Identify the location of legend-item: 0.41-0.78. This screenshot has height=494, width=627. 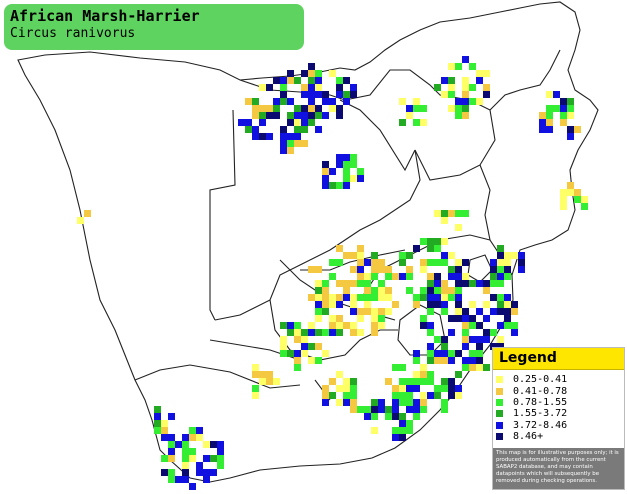
(560, 391).